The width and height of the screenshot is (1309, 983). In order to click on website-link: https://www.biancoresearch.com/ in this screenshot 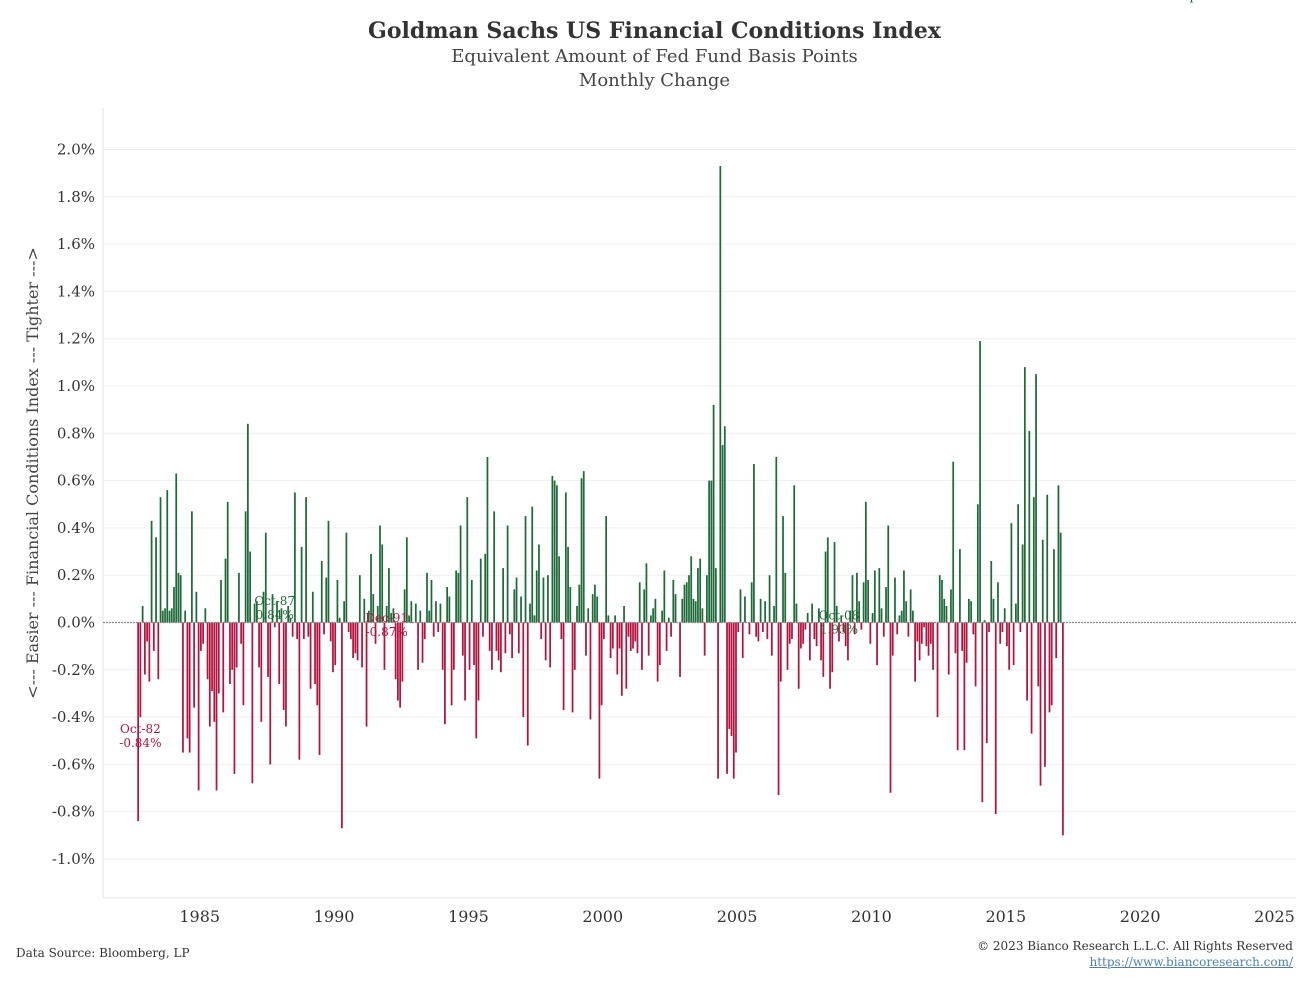, I will do `click(1191, 962)`.